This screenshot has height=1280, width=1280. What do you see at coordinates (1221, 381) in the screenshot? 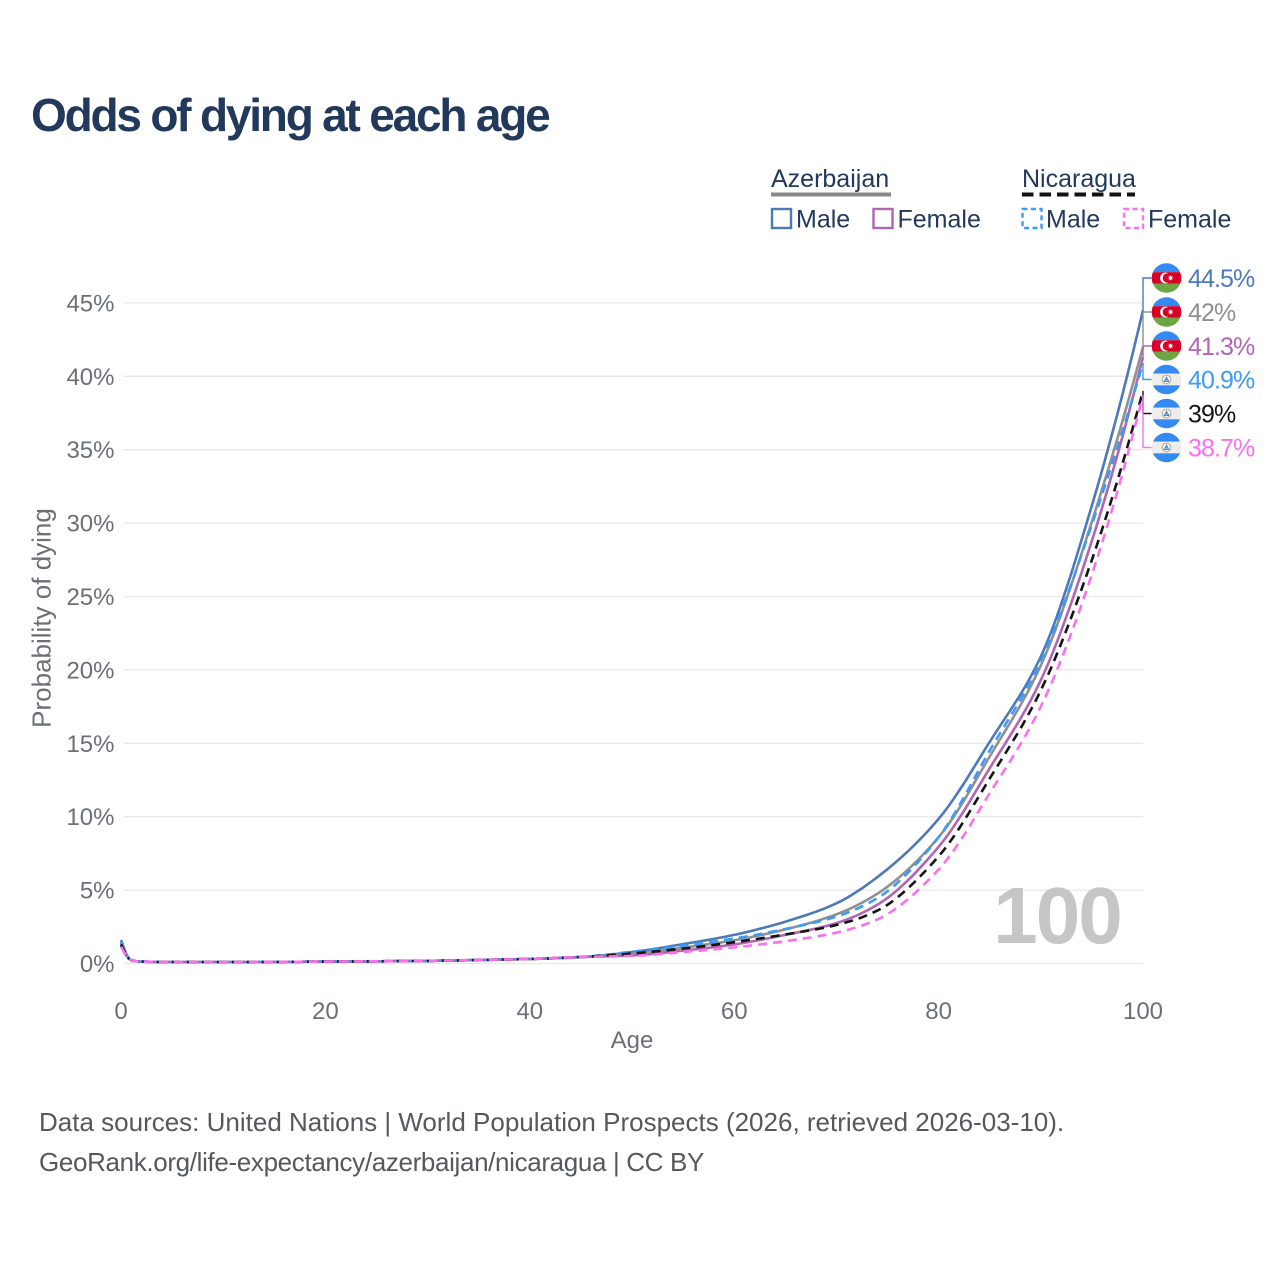
I see `svg-text: 40.9%` at bounding box center [1221, 381].